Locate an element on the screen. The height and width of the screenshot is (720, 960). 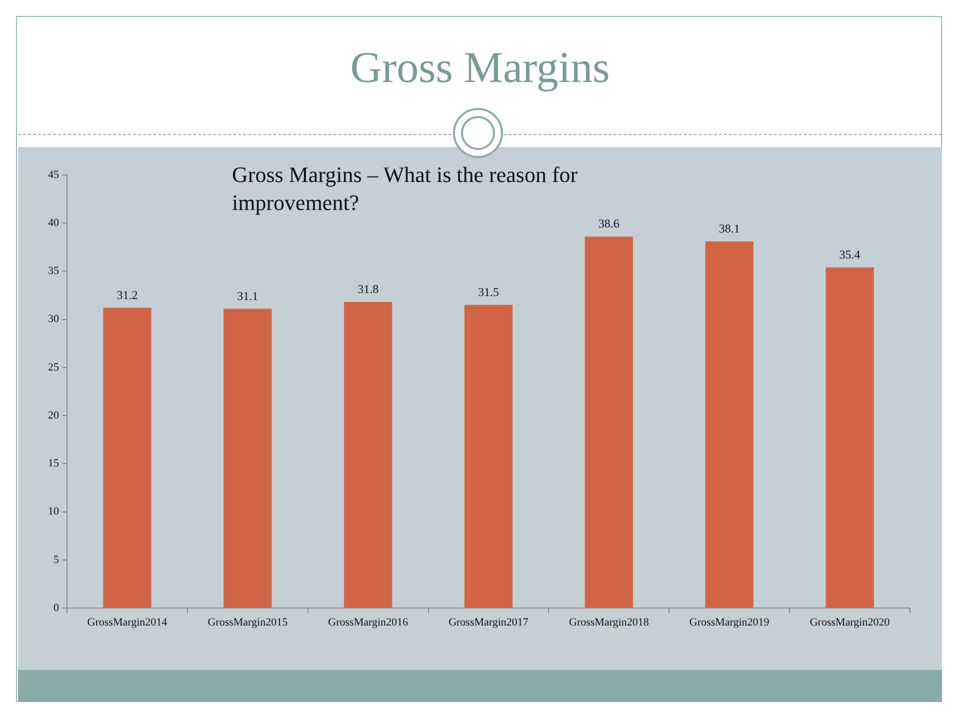
data-label: 38.1 is located at coordinates (729, 229).